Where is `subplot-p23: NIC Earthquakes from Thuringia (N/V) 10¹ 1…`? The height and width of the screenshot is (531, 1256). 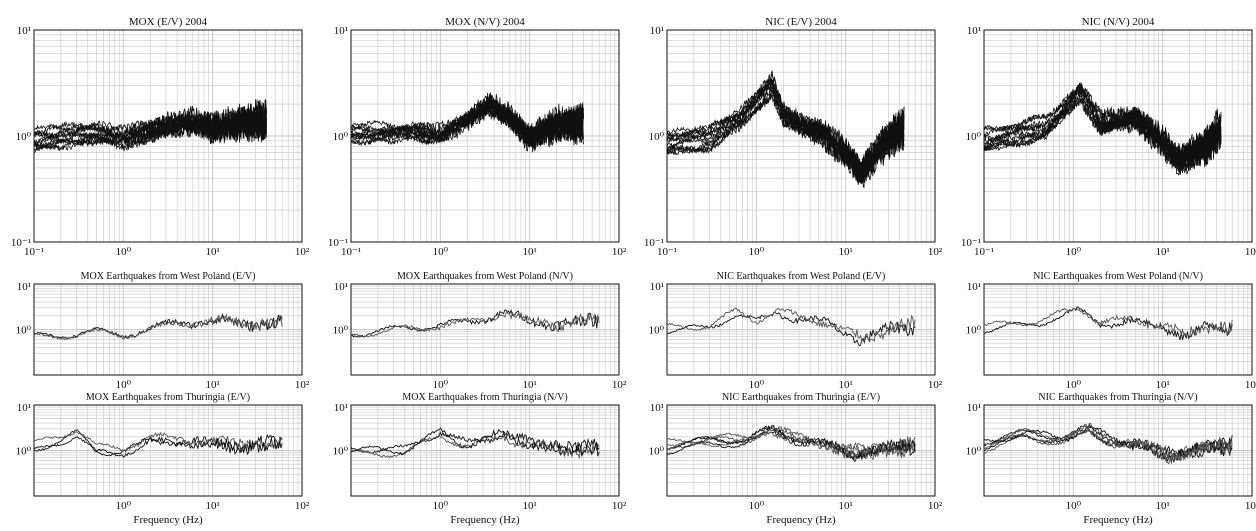
subplot-p23: NIC Earthquakes from Thuringia (N/V) 10¹ 1… is located at coordinates (1111, 459).